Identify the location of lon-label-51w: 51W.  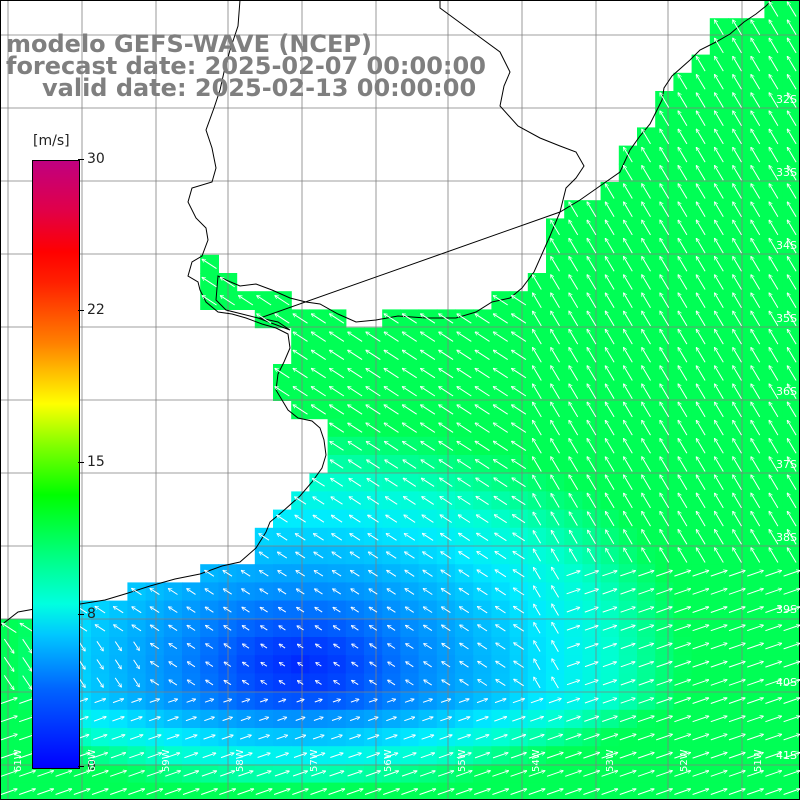
(758, 760).